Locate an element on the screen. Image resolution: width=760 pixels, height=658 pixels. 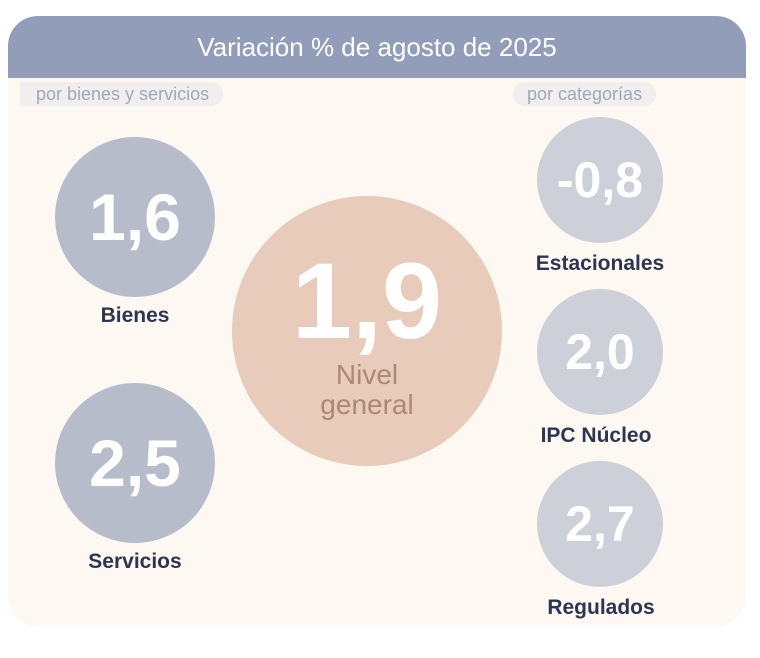
bienes-label: Bienes is located at coordinates (135, 315).